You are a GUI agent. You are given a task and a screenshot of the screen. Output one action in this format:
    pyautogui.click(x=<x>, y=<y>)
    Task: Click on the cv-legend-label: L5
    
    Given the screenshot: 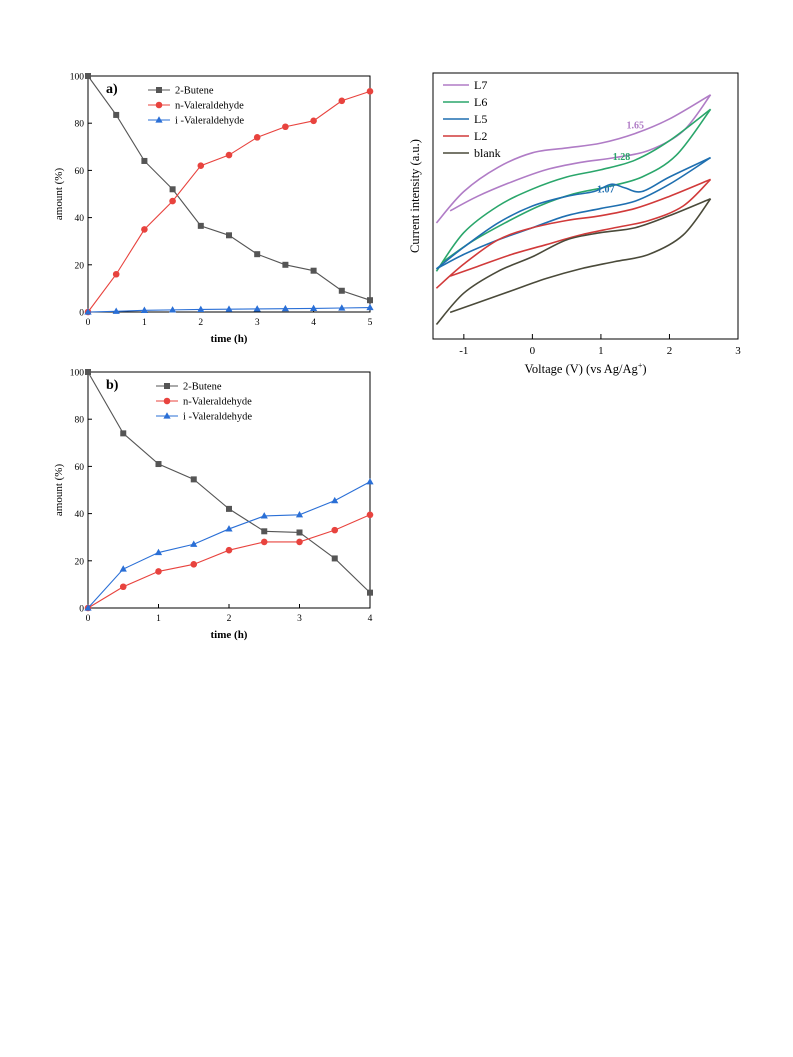 What is the action you would take?
    pyautogui.click(x=480, y=119)
    